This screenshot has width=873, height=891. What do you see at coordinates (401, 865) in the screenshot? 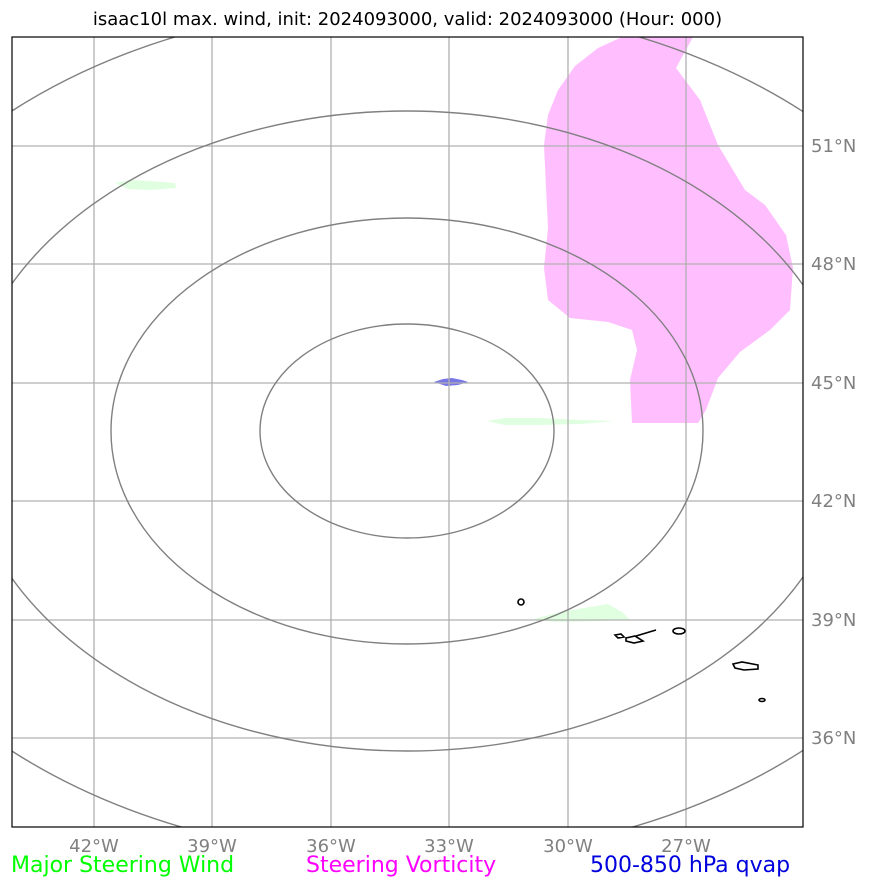
I see `legend-steering-vorticity: Steering Vorticity` at bounding box center [401, 865].